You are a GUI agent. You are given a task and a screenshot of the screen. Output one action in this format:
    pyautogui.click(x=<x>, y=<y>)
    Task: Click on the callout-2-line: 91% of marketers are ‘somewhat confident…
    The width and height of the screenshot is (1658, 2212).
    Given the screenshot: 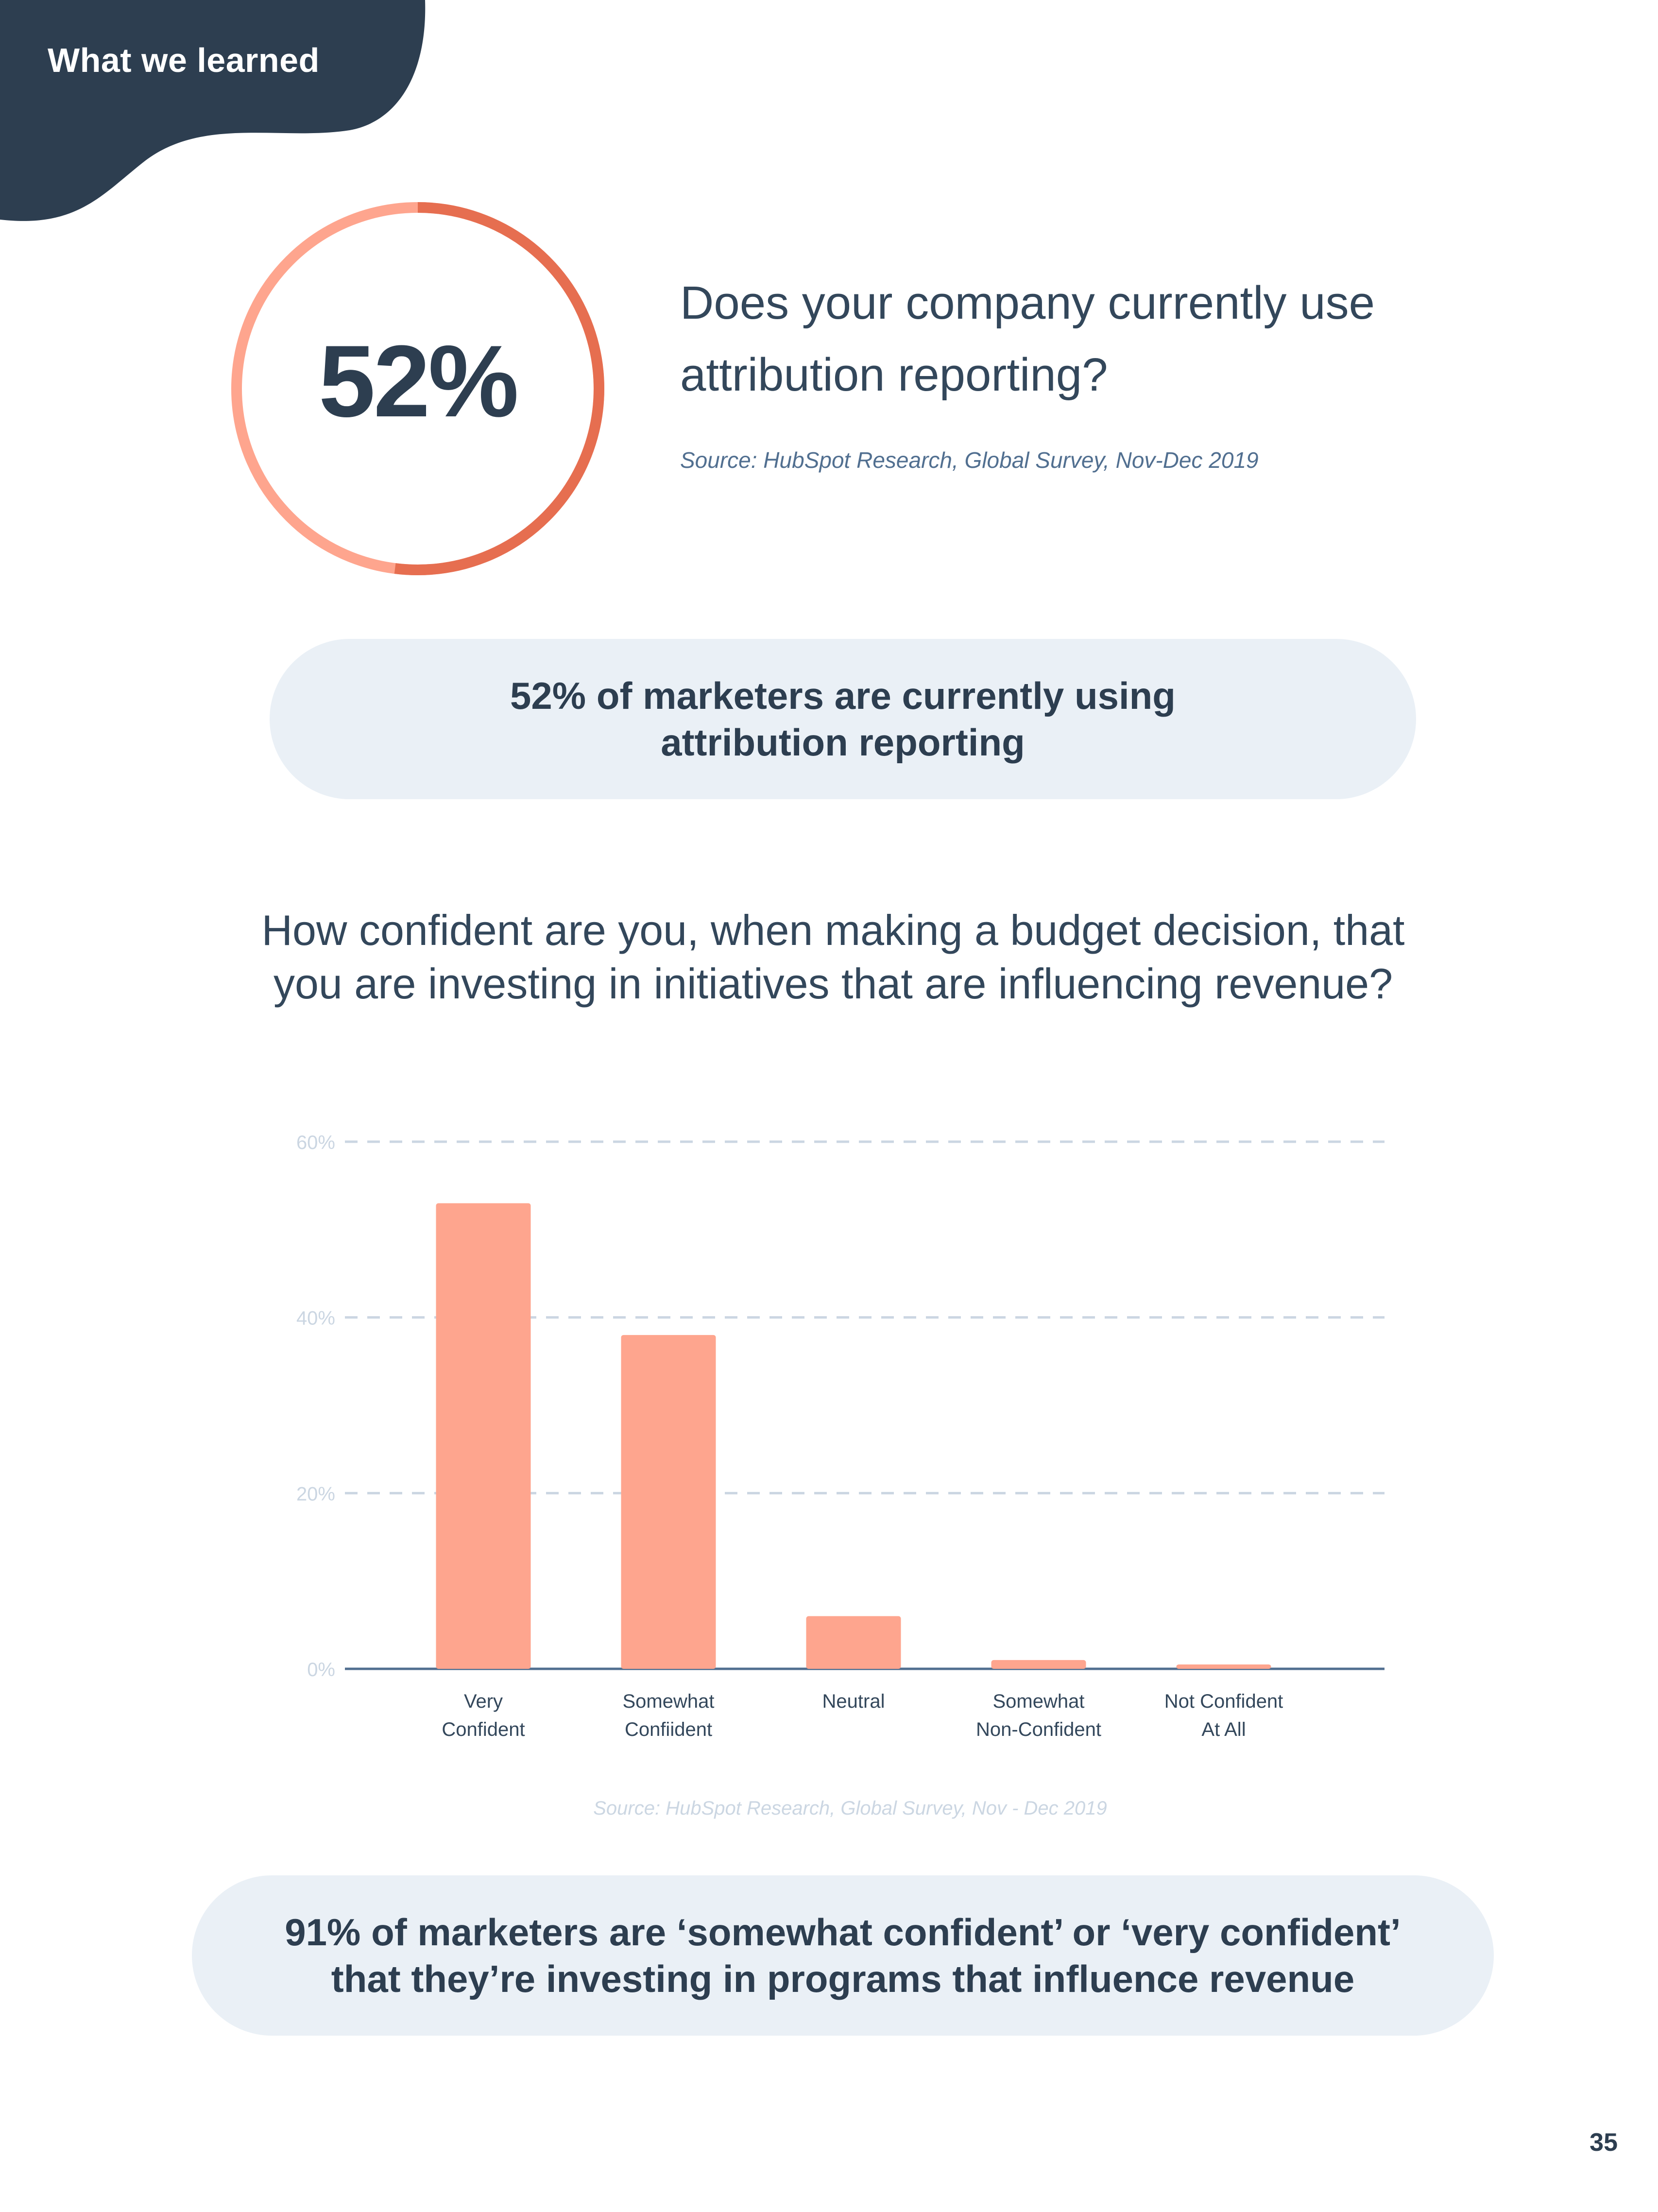 What is the action you would take?
    pyautogui.click(x=843, y=1932)
    